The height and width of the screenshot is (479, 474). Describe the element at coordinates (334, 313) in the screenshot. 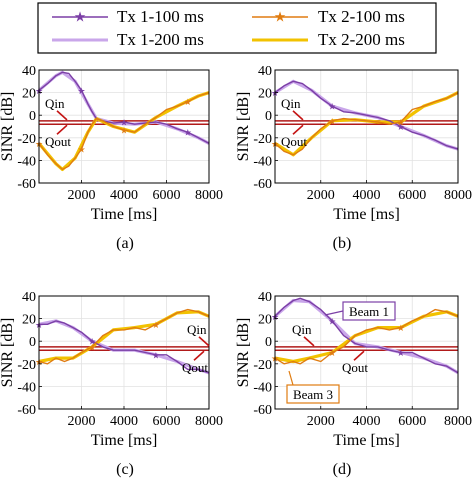

I see `beam1-pointer` at that location.